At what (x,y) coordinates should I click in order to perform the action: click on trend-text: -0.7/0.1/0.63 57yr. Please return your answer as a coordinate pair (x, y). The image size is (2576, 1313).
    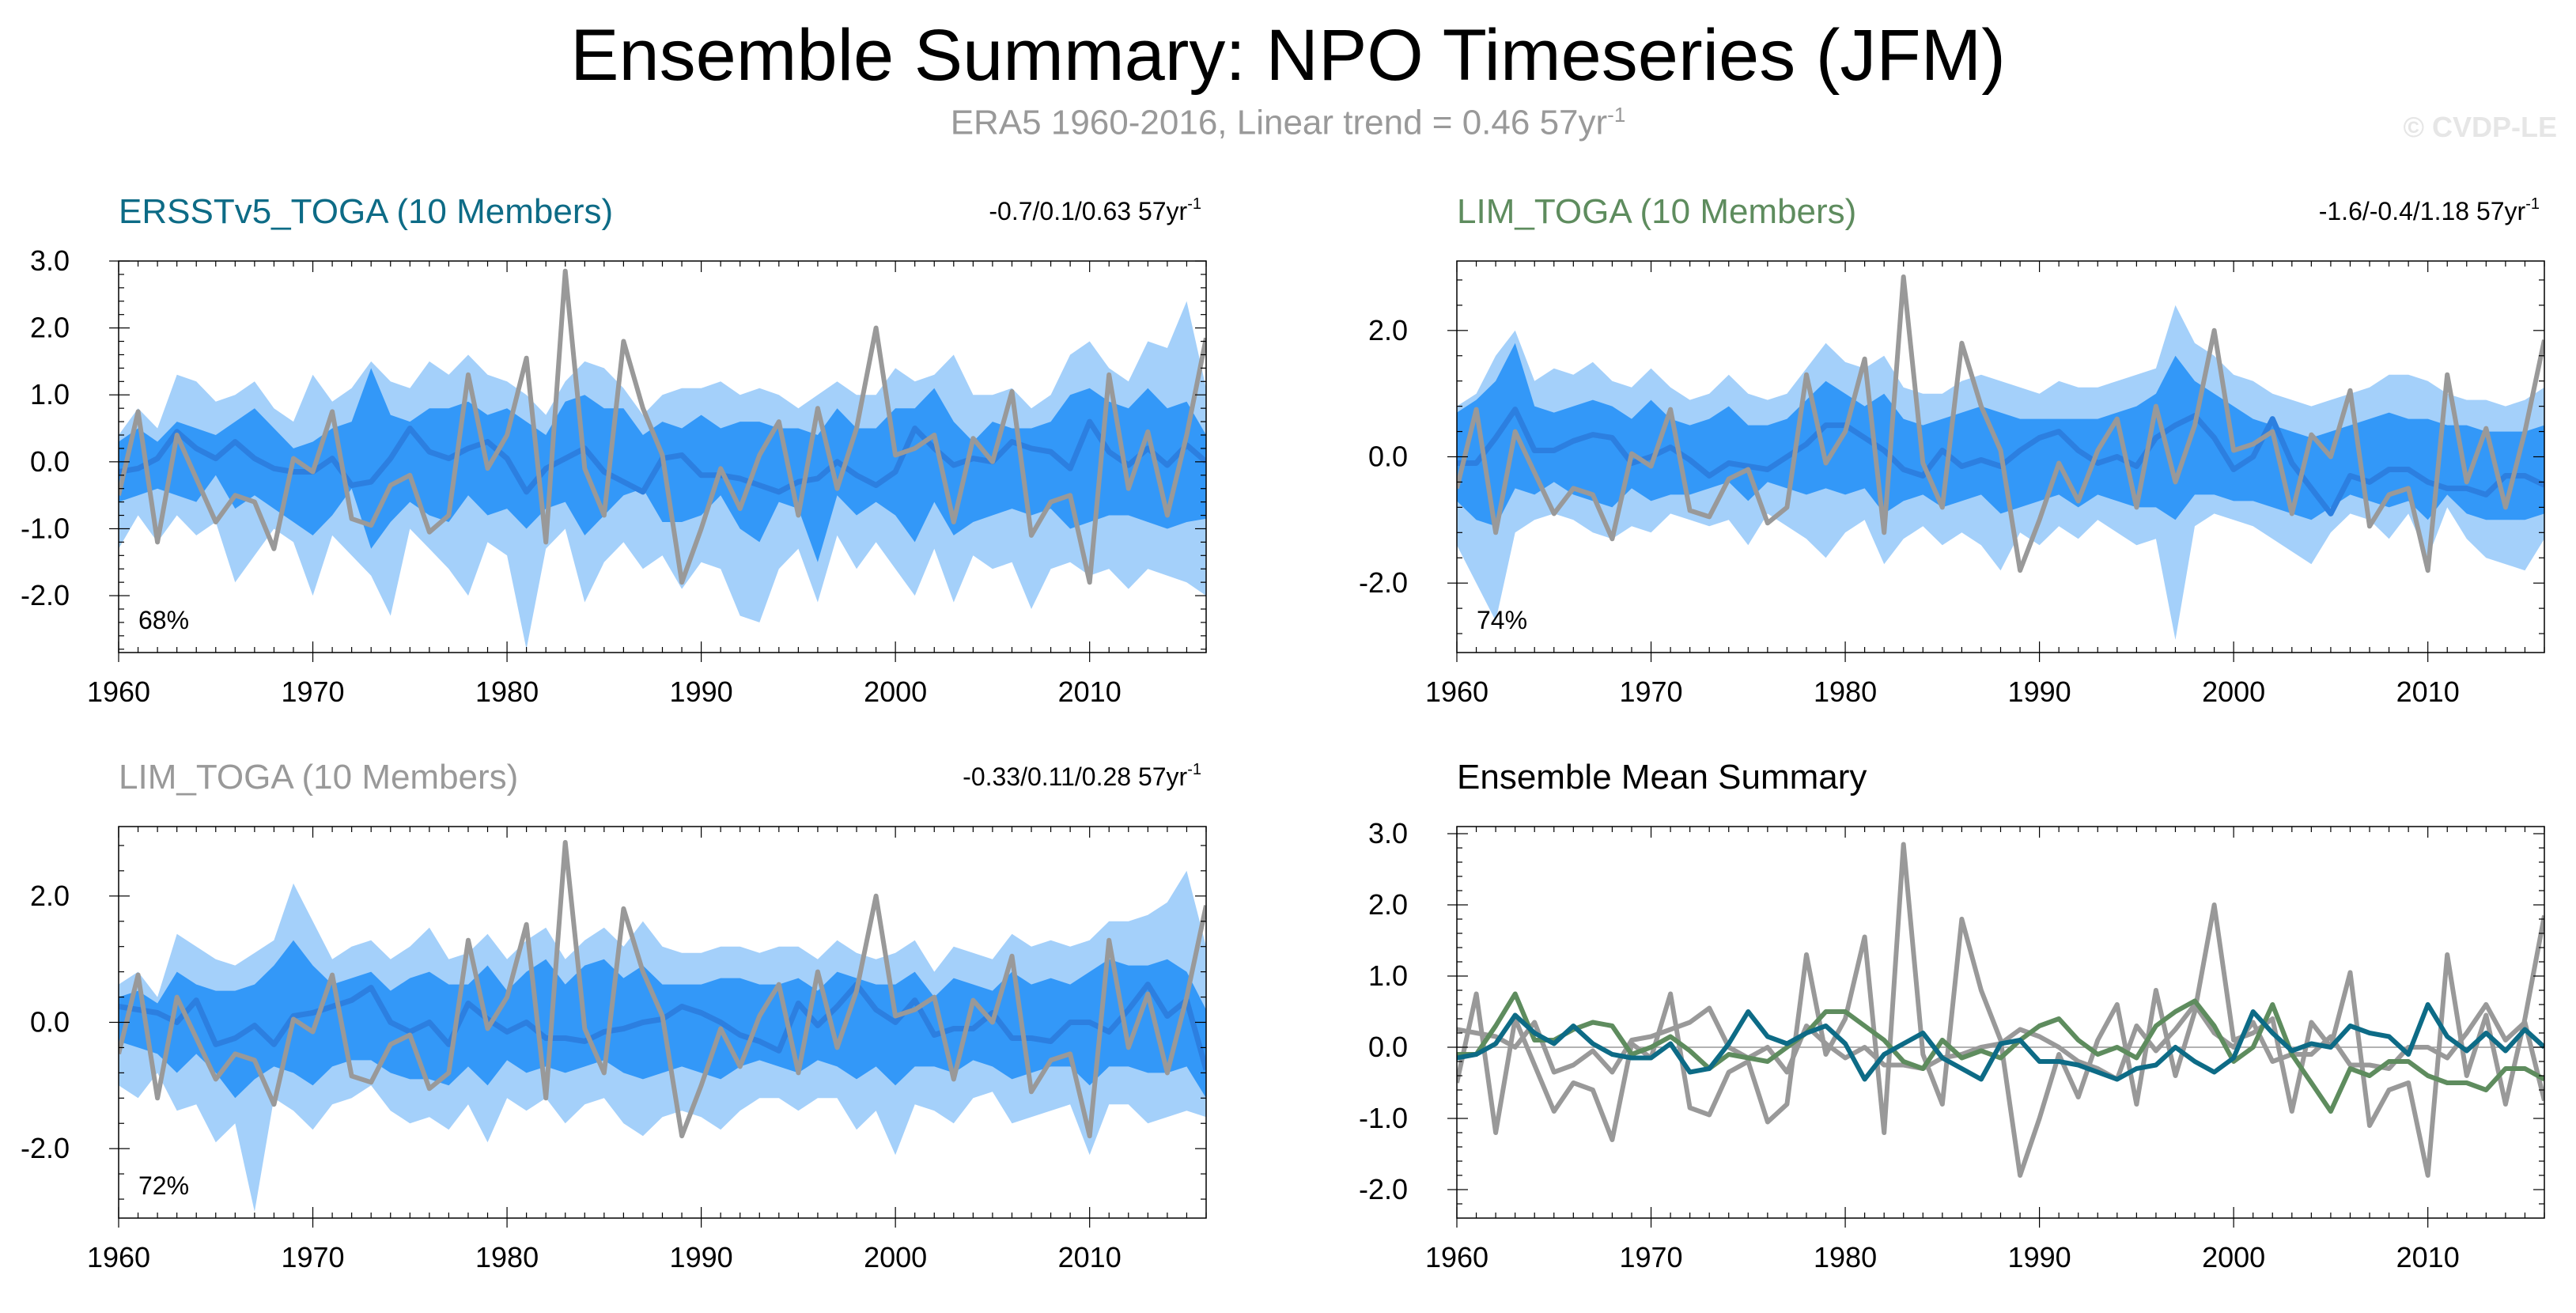
    Looking at the image, I should click on (1088, 211).